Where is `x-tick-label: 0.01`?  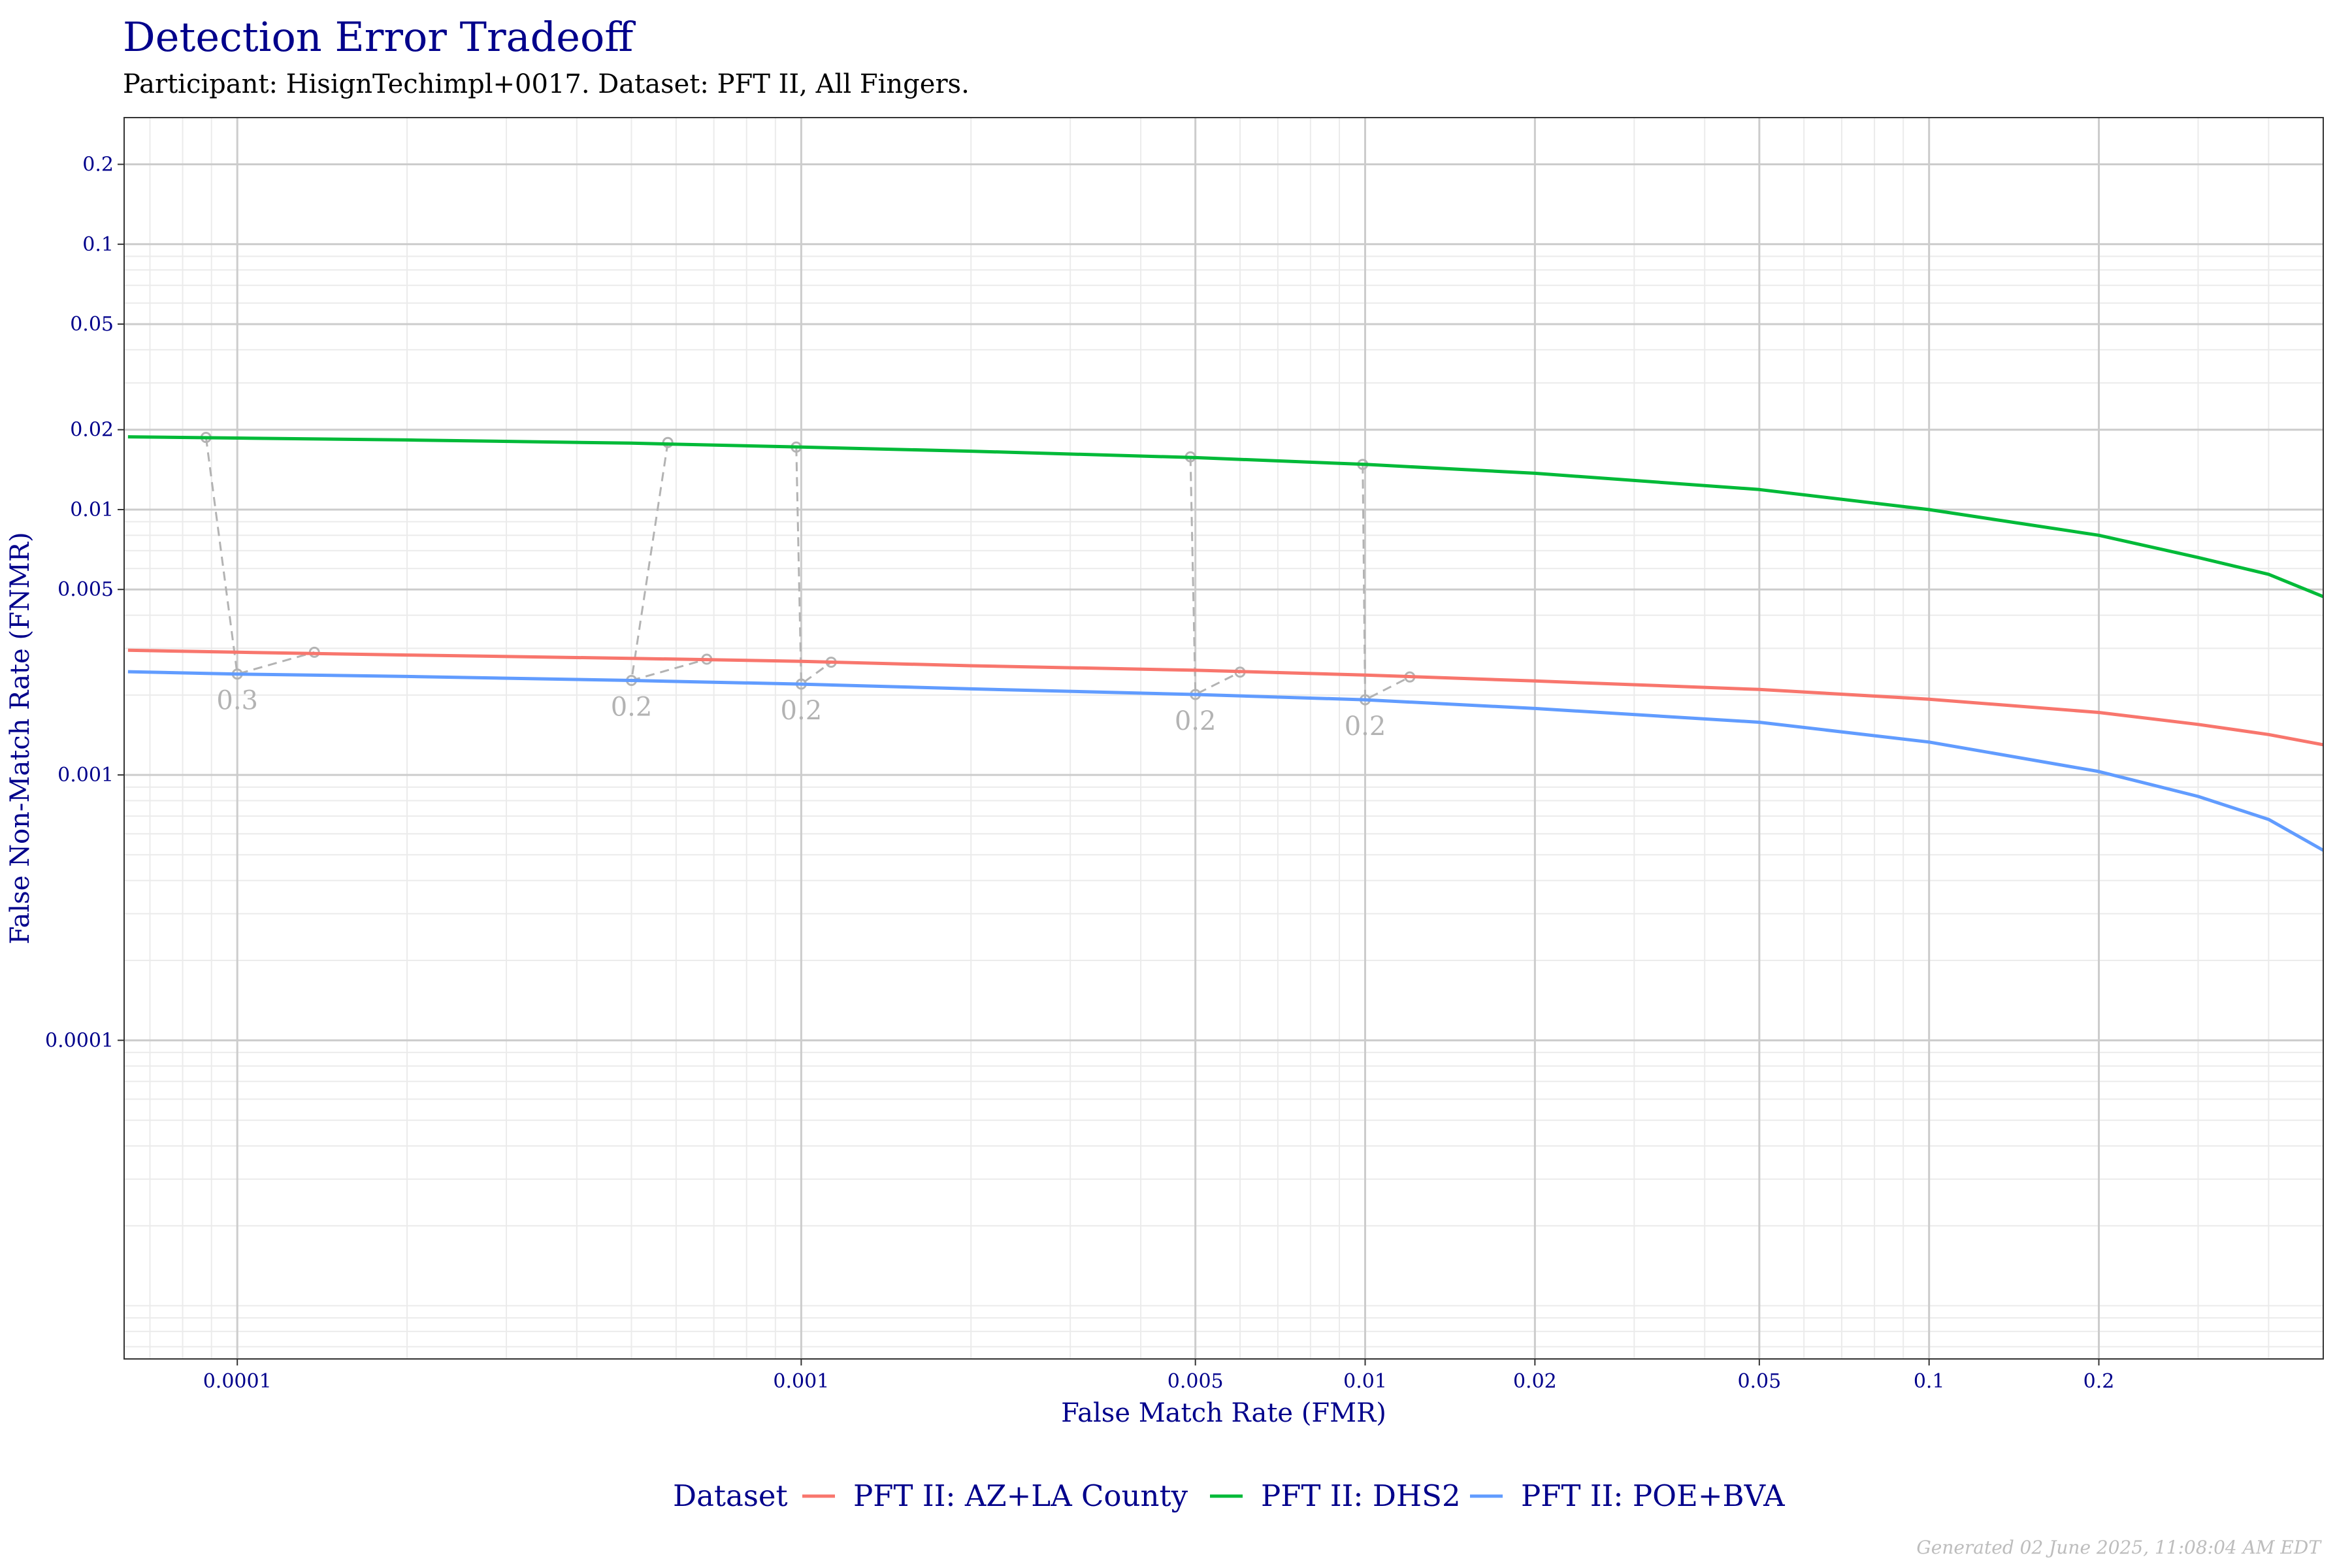
x-tick-label: 0.01 is located at coordinates (1365, 1381).